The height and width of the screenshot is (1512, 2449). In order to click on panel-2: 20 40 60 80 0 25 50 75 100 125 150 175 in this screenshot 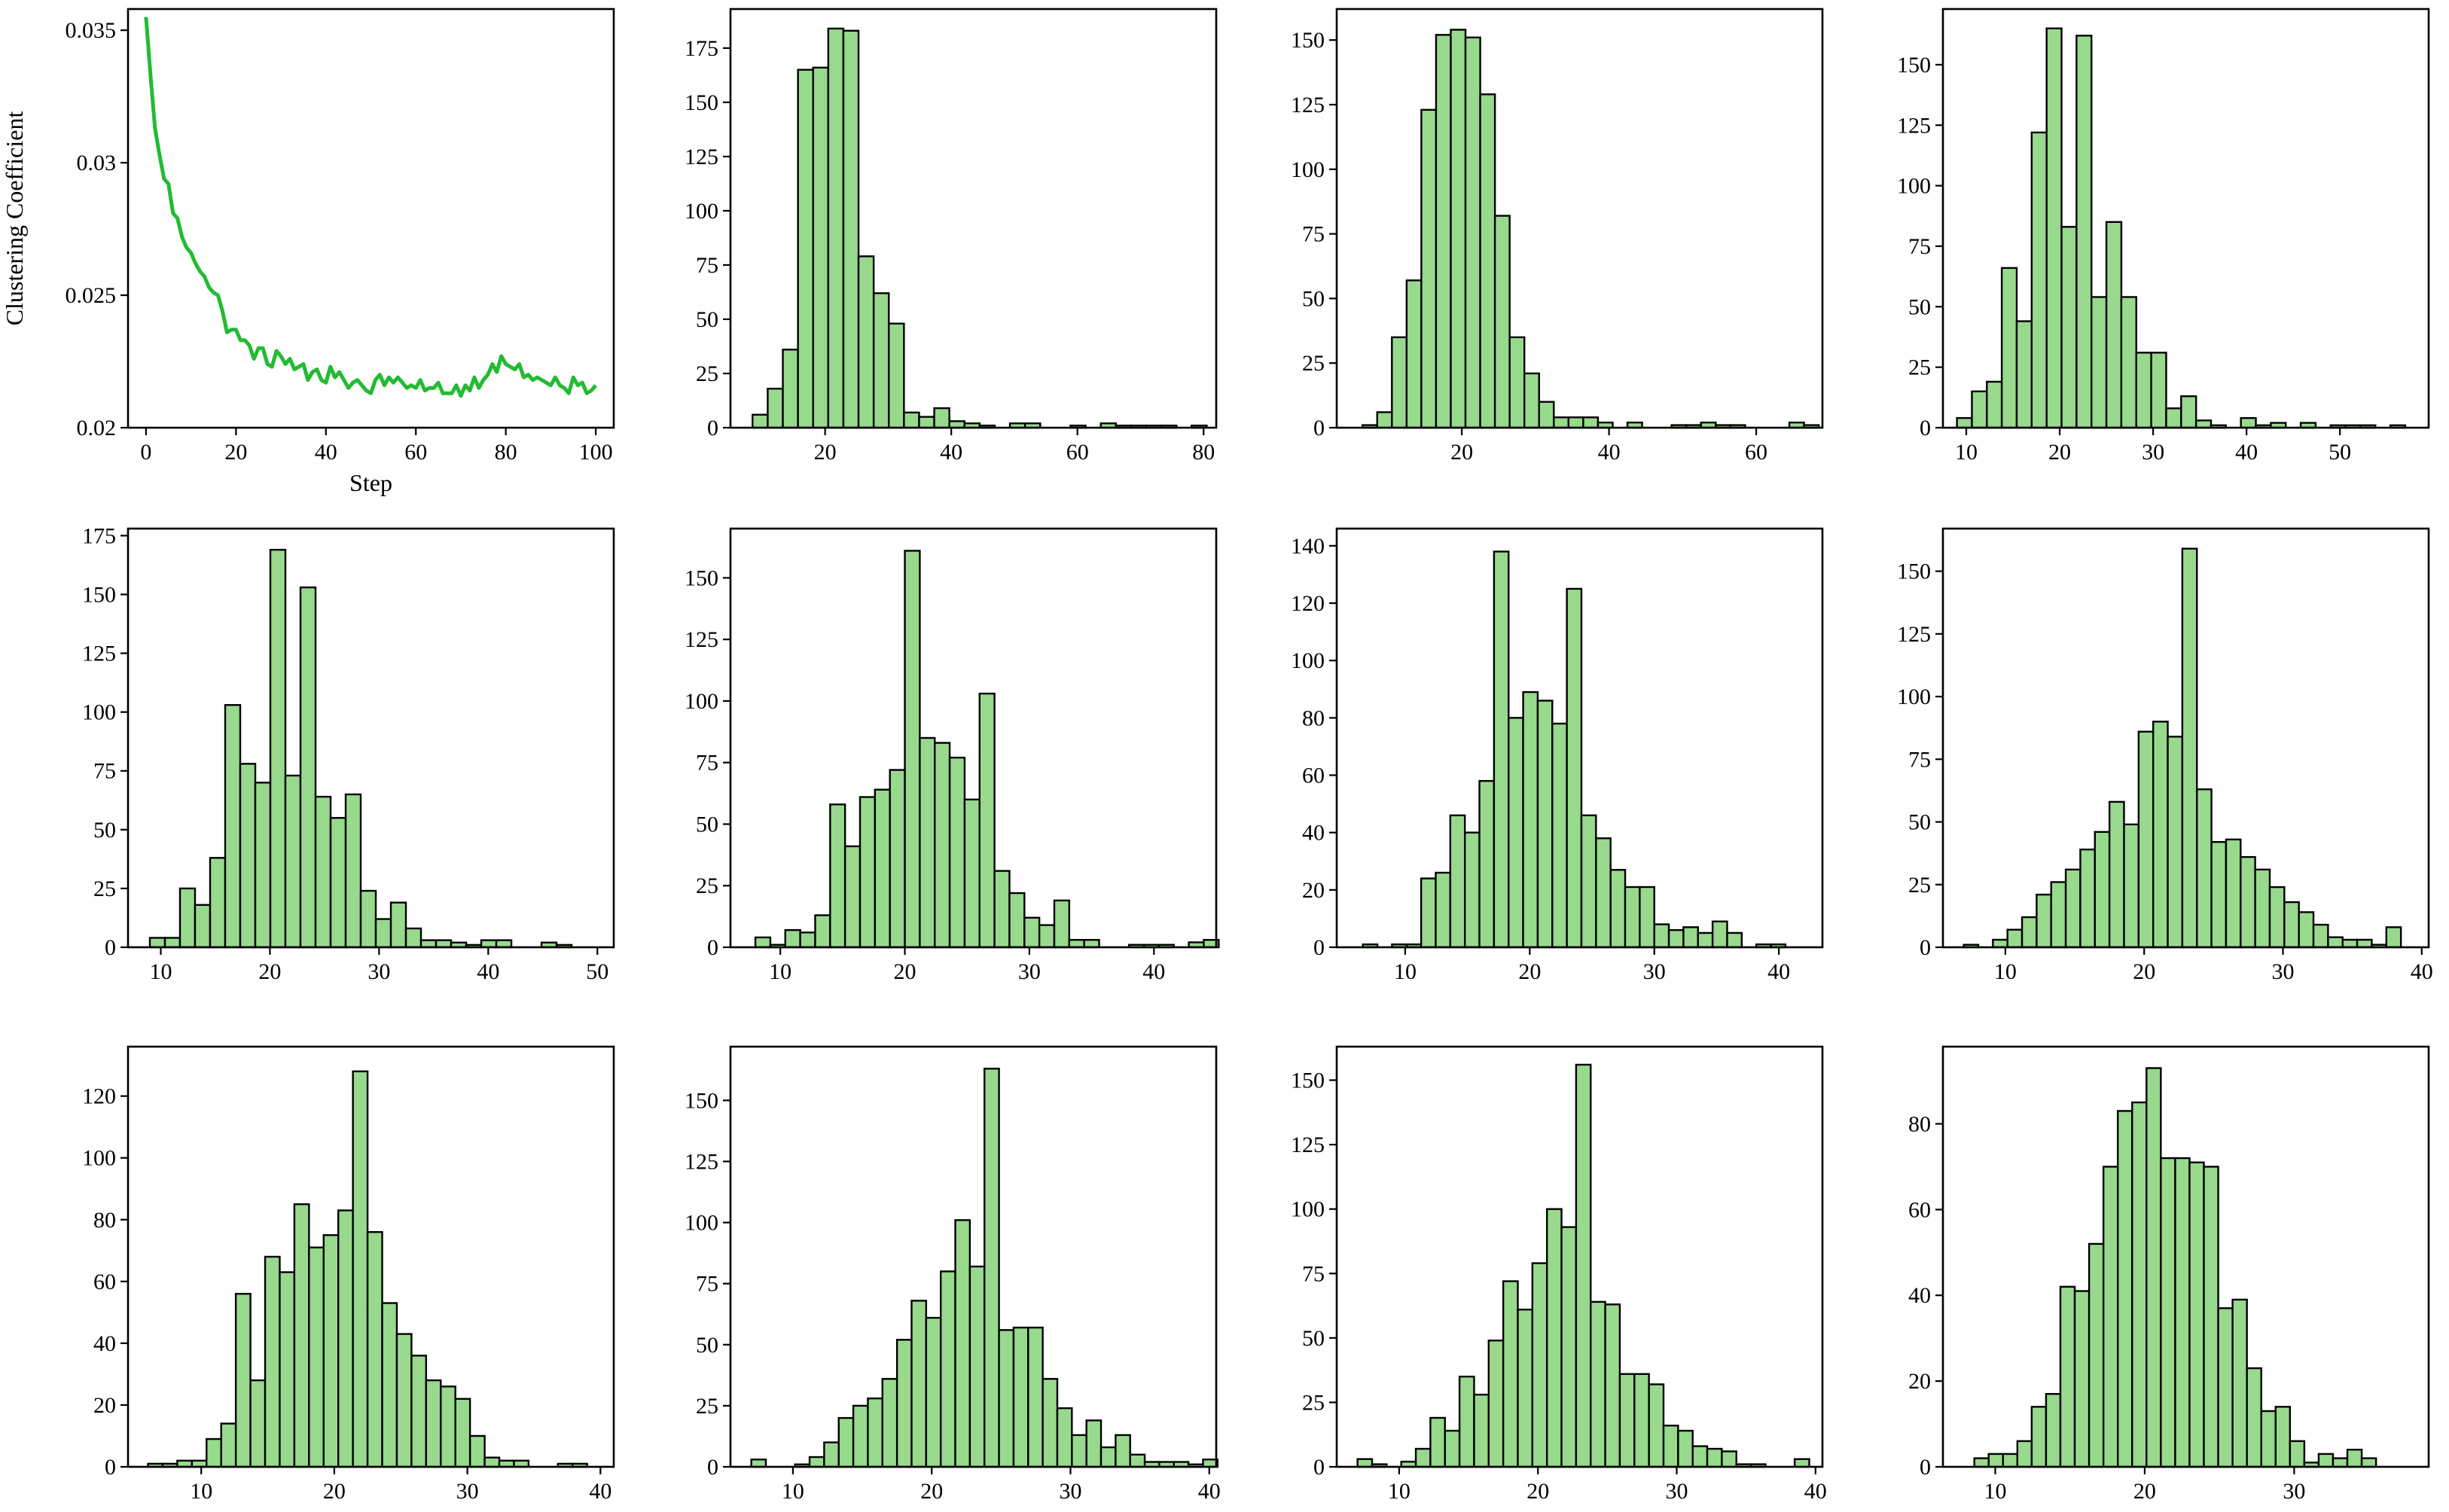, I will do `click(951, 236)`.